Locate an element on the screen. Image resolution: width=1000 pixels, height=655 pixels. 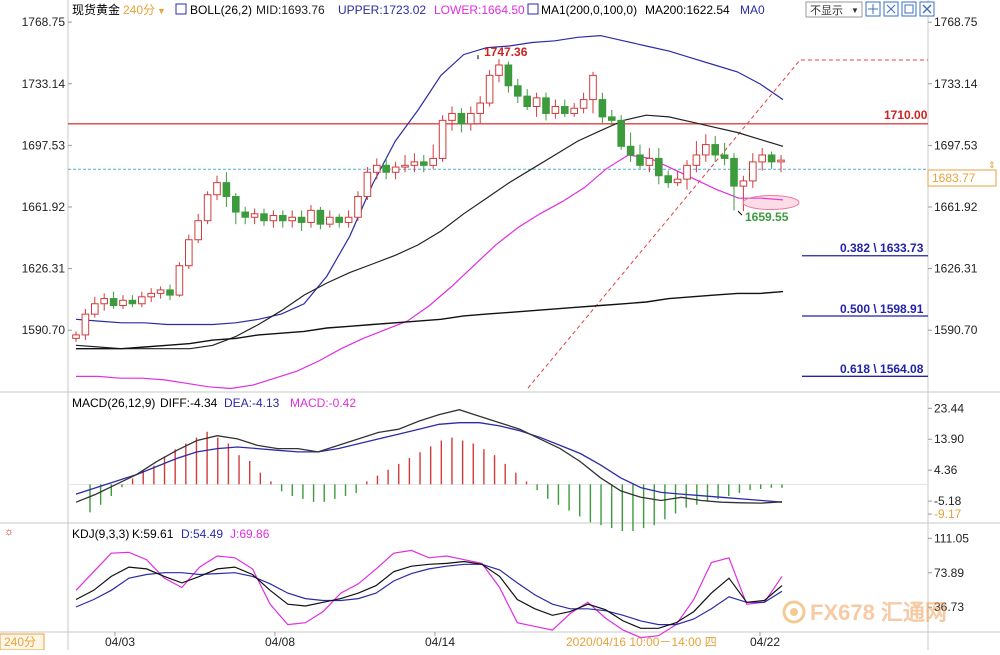
y-tick-label-left: 1768.75 is located at coordinates (44, 22).